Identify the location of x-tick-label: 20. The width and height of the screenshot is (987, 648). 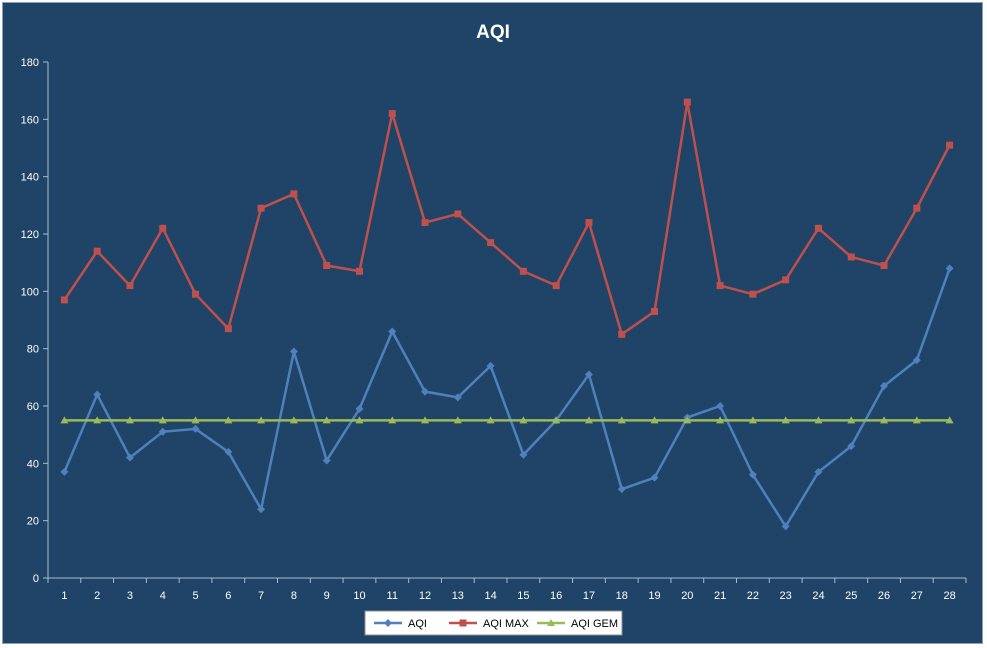
(687, 596).